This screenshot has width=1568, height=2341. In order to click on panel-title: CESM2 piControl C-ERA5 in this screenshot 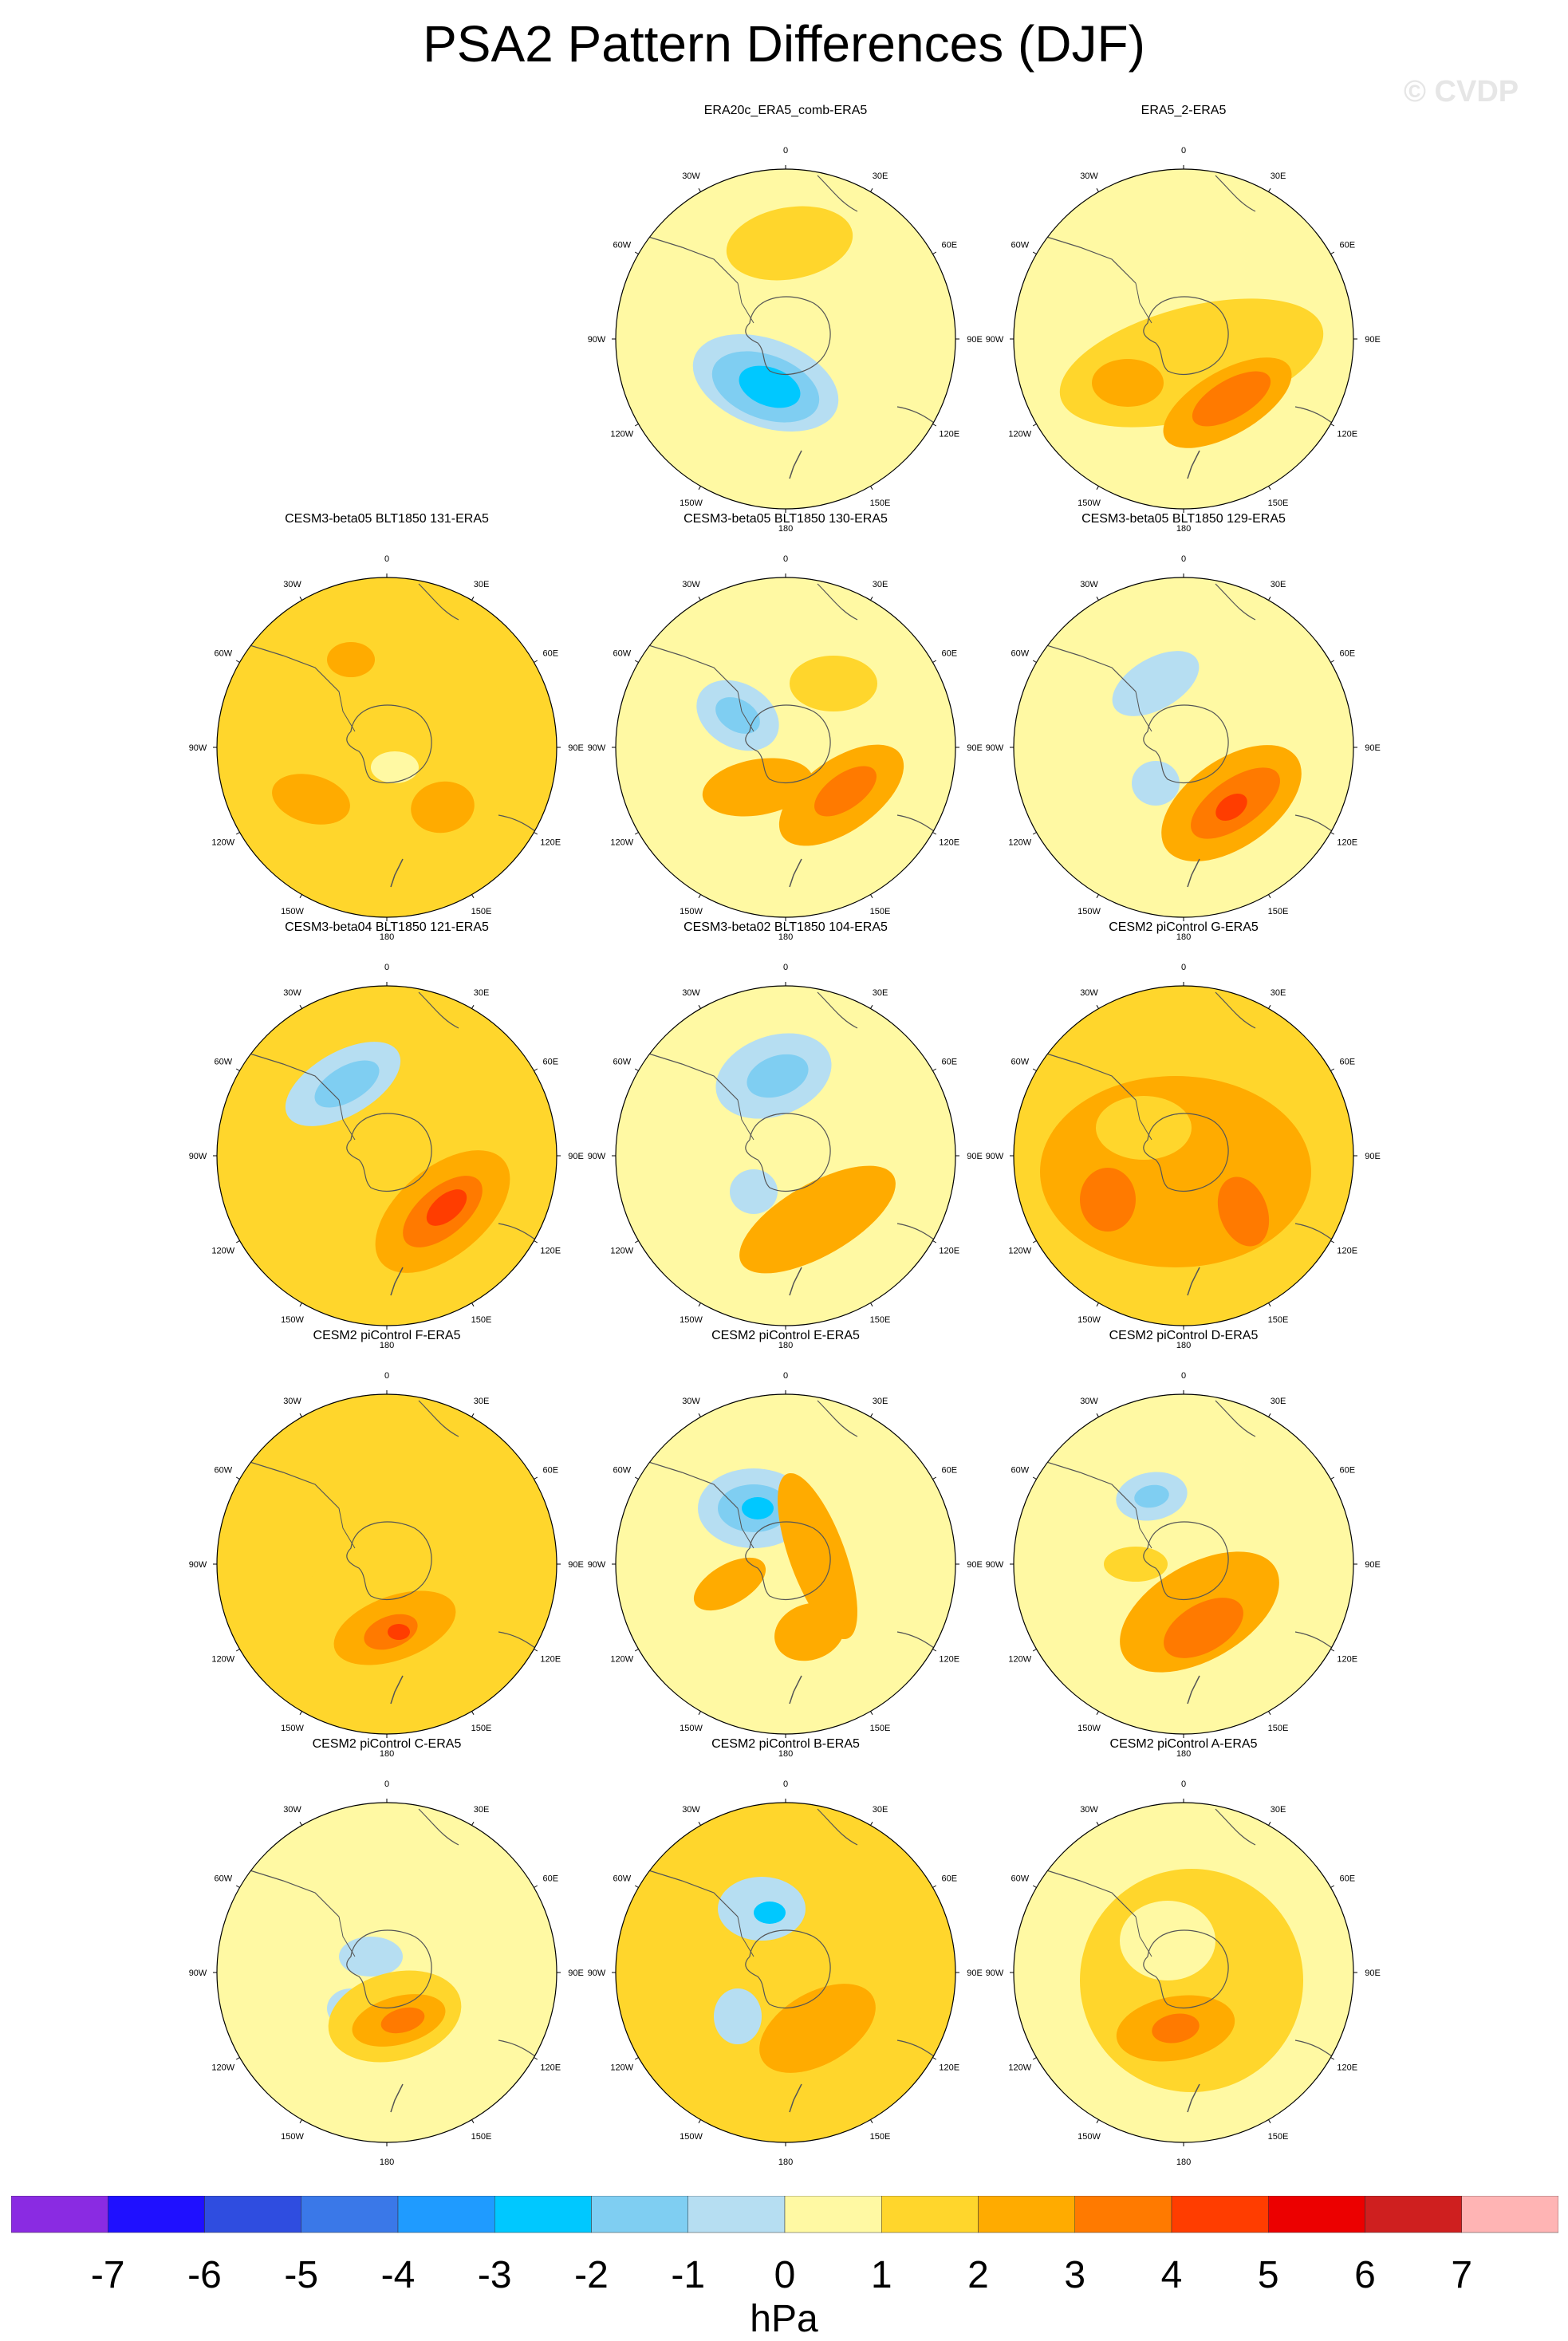, I will do `click(387, 1744)`.